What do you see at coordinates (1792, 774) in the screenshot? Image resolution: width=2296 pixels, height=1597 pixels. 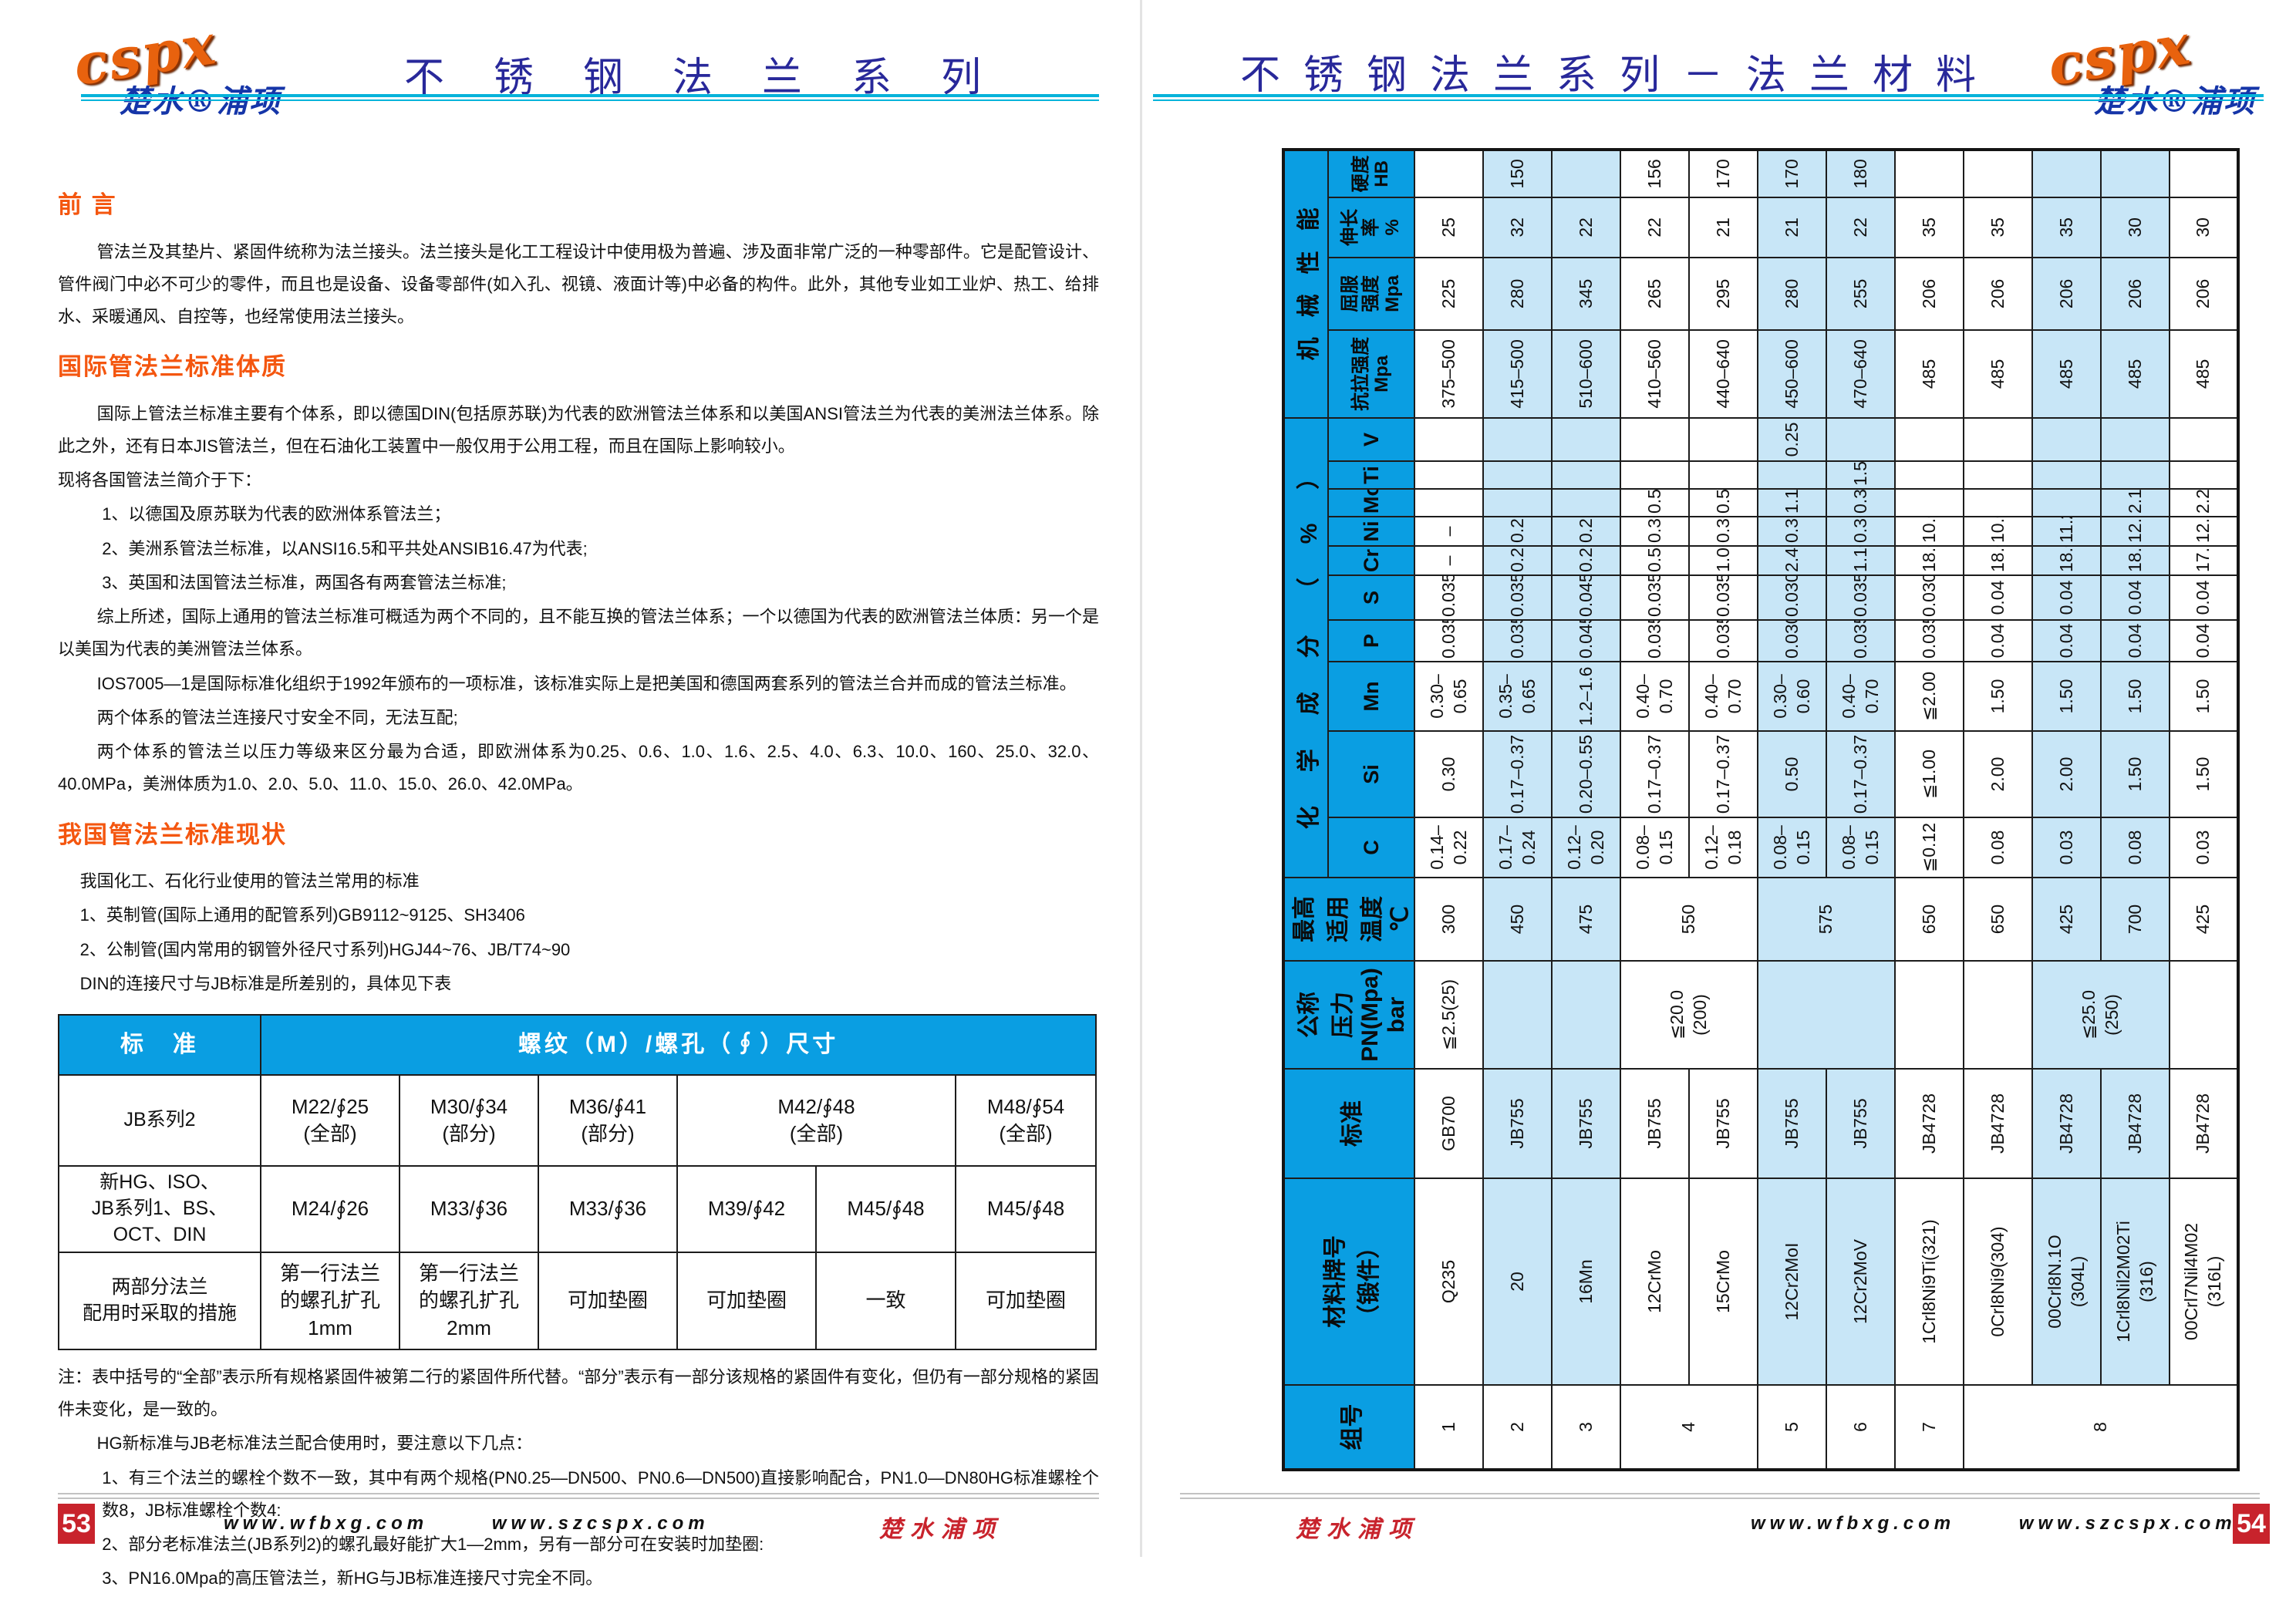 I see `cell-si: 0.50` at bounding box center [1792, 774].